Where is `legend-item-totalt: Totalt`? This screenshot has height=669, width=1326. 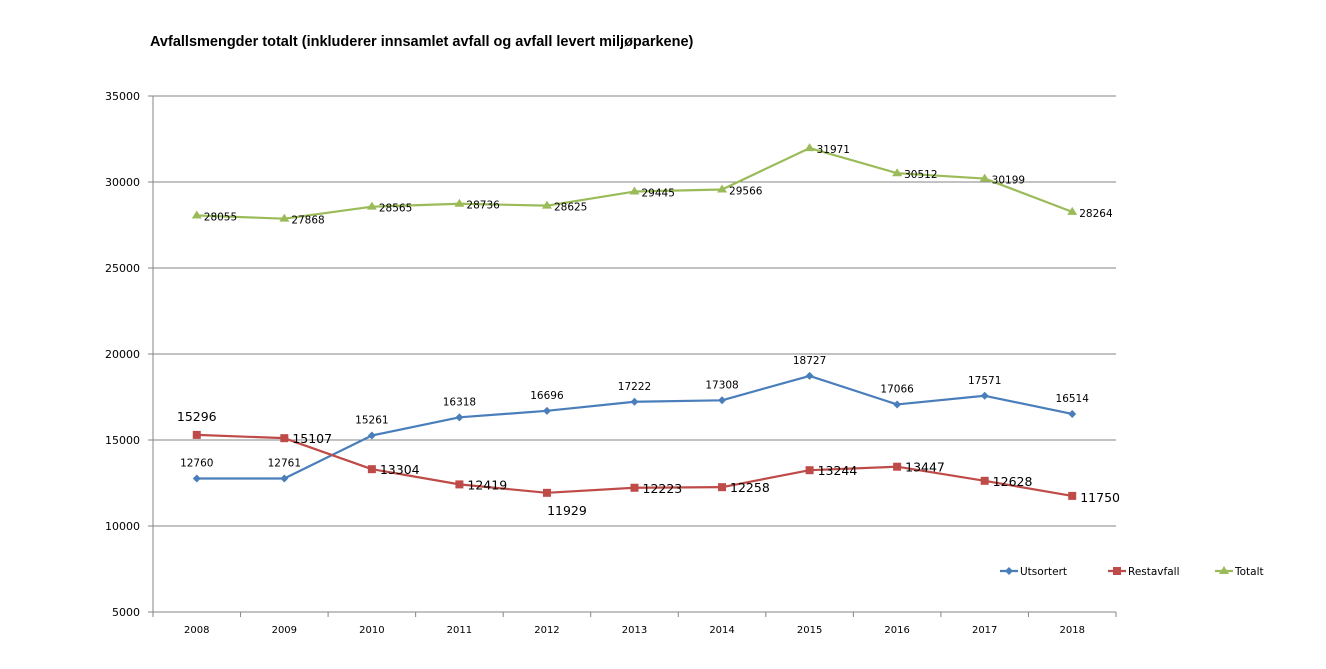 legend-item-totalt: Totalt is located at coordinates (1239, 572).